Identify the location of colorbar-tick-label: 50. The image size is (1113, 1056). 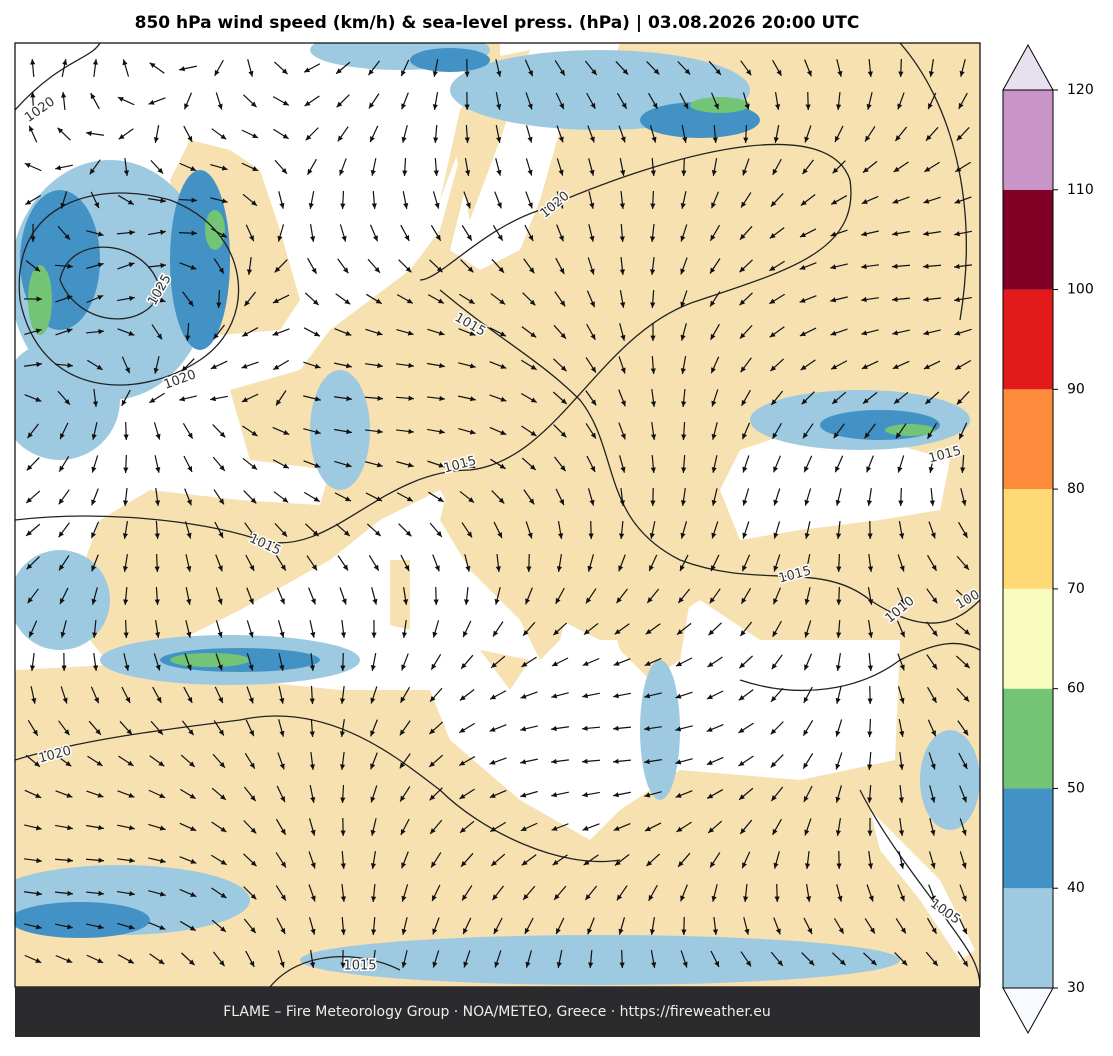
(1076, 788).